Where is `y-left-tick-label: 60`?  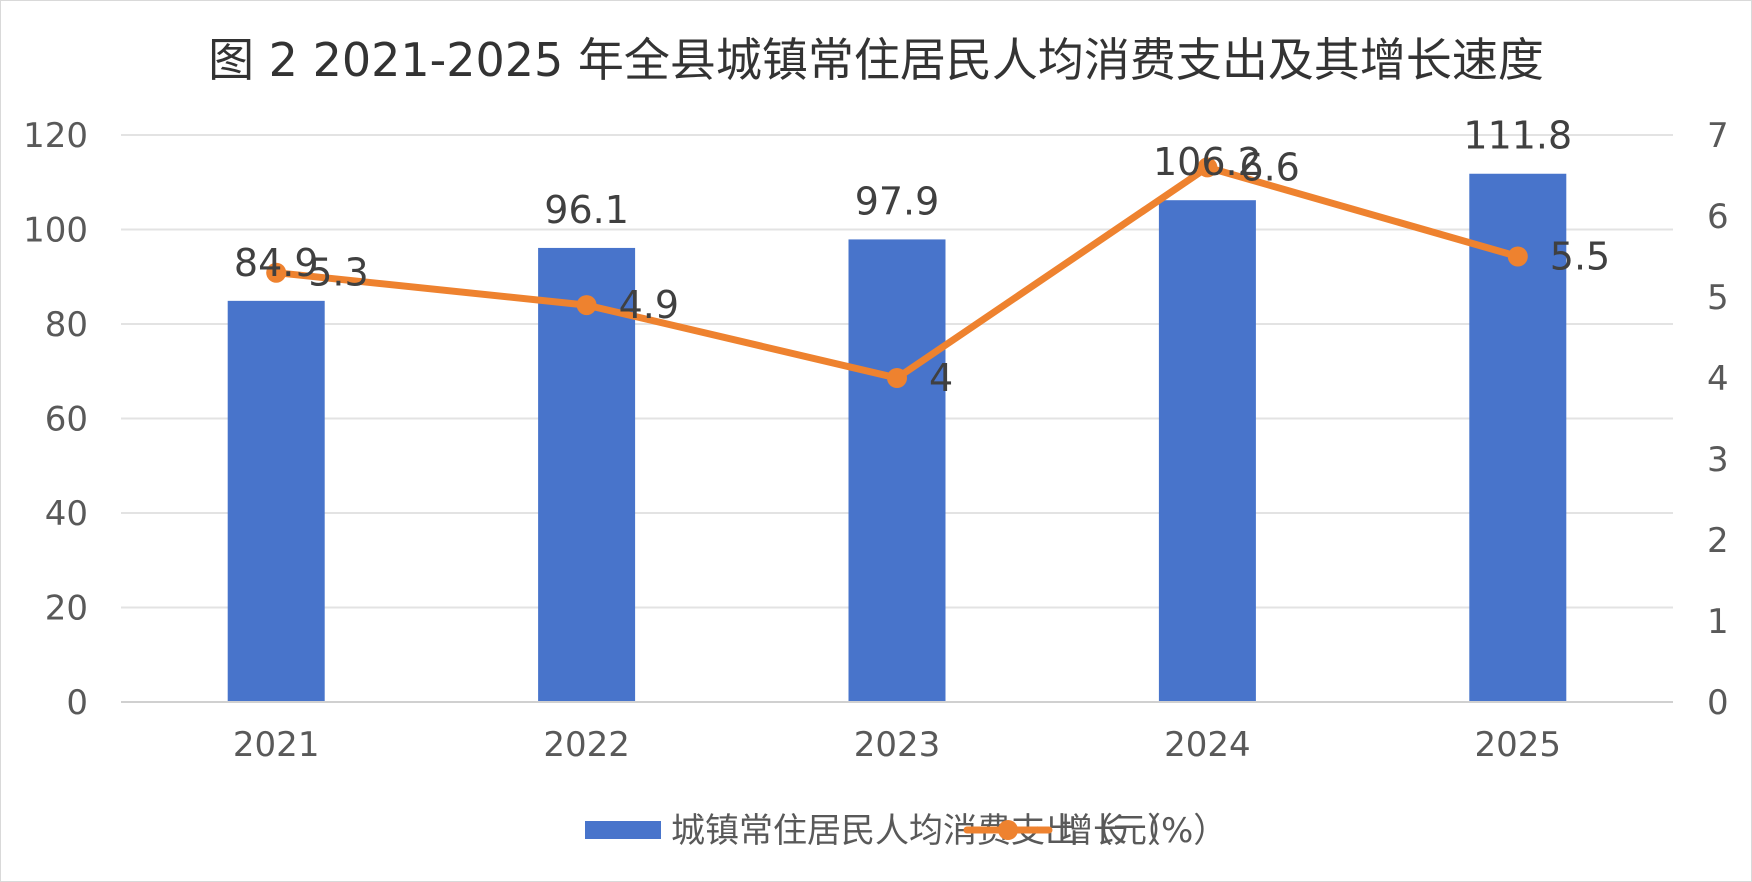
y-left-tick-label: 60 is located at coordinates (66, 420).